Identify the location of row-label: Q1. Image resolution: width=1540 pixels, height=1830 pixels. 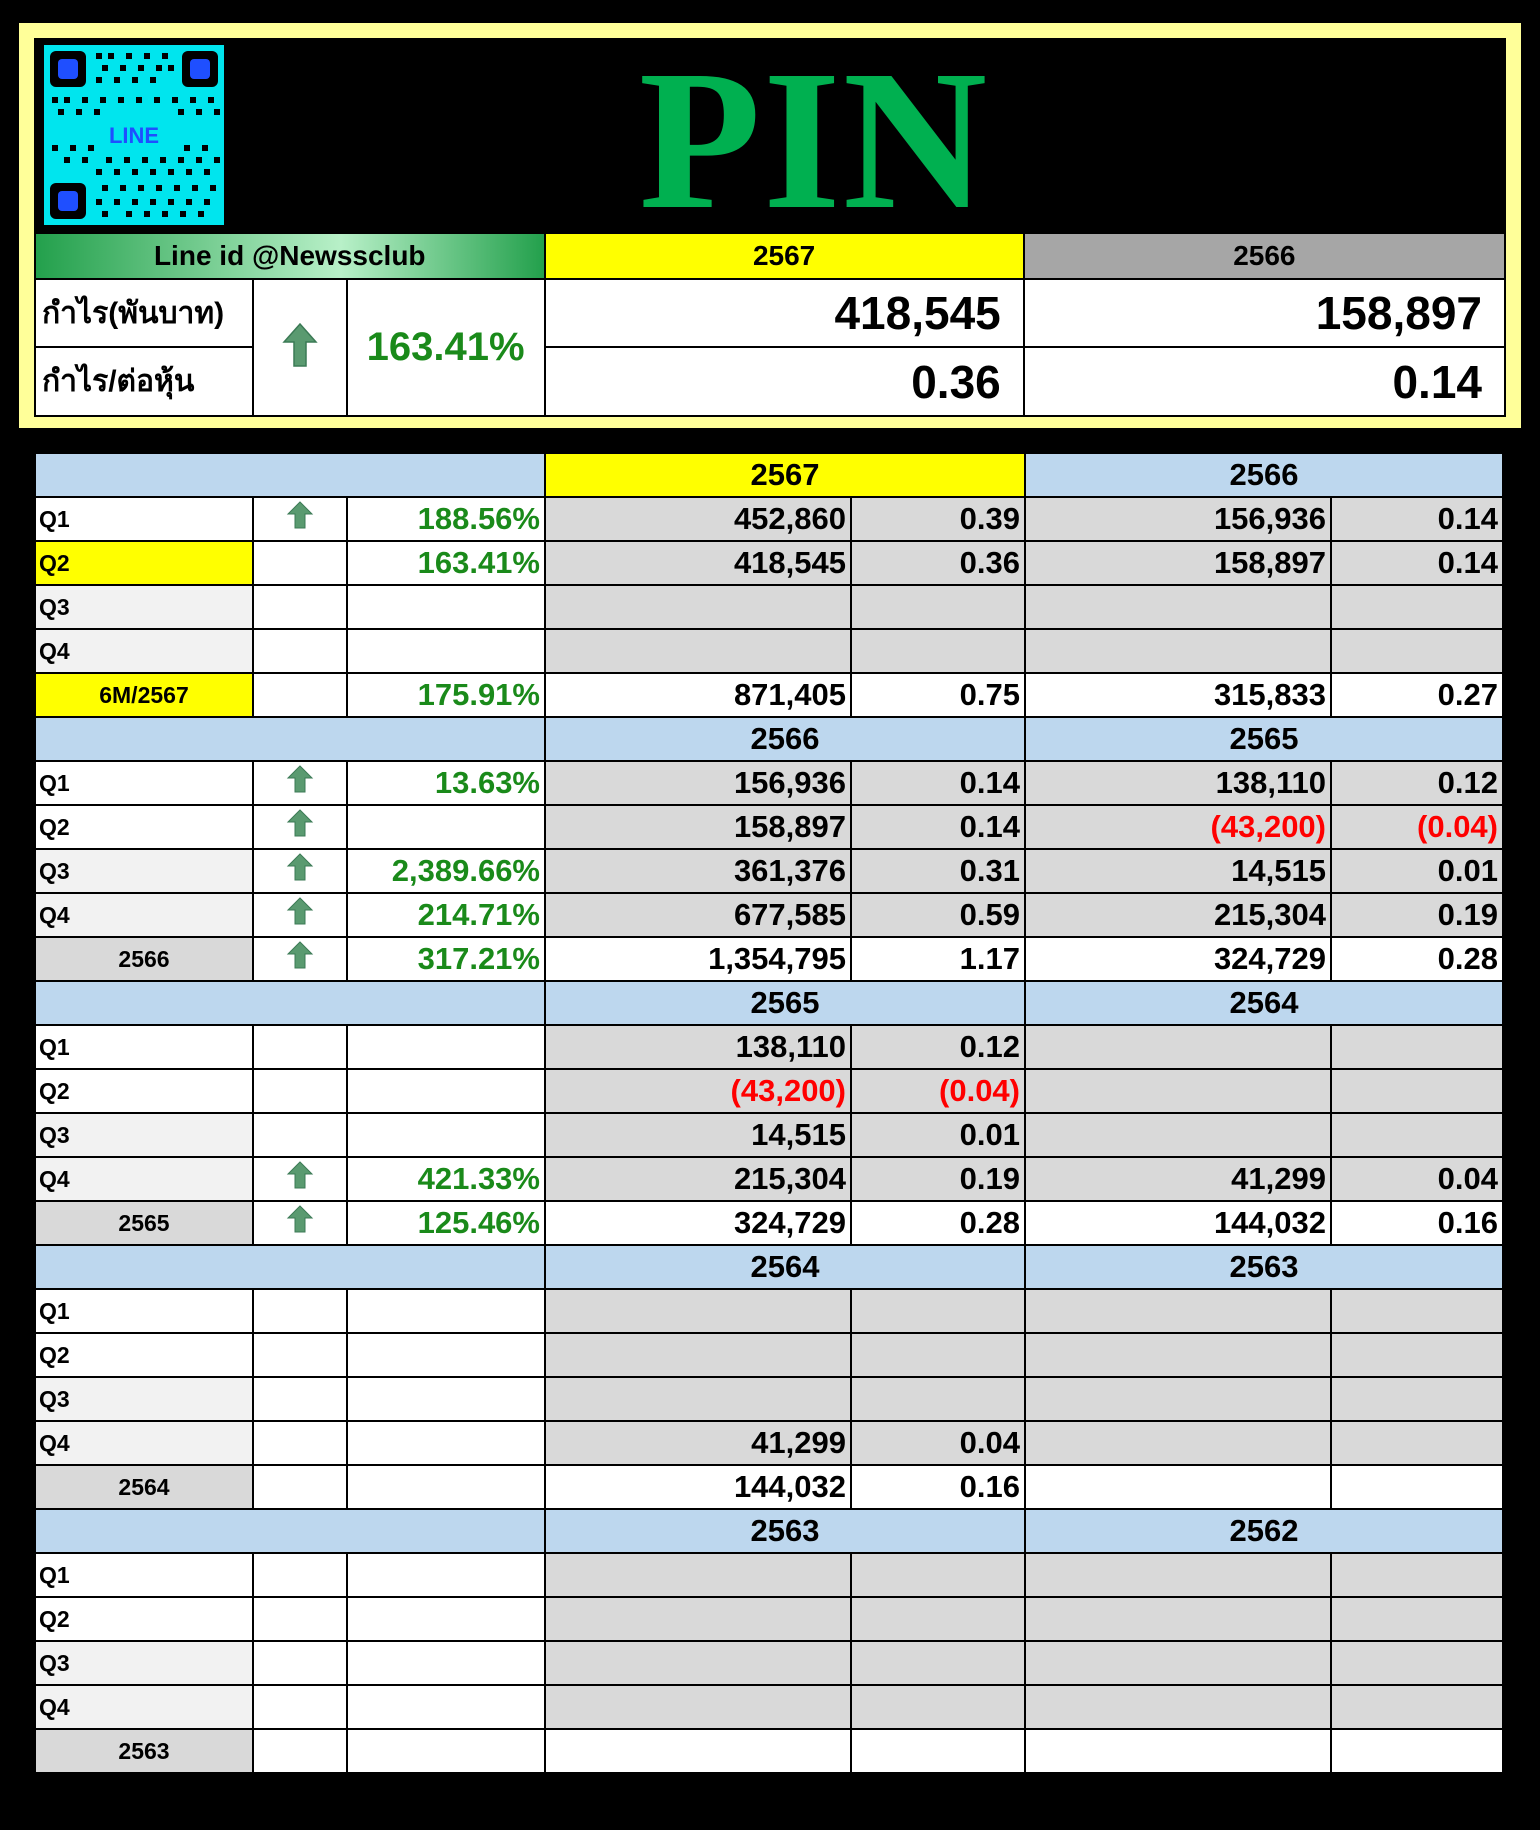
(144, 1047).